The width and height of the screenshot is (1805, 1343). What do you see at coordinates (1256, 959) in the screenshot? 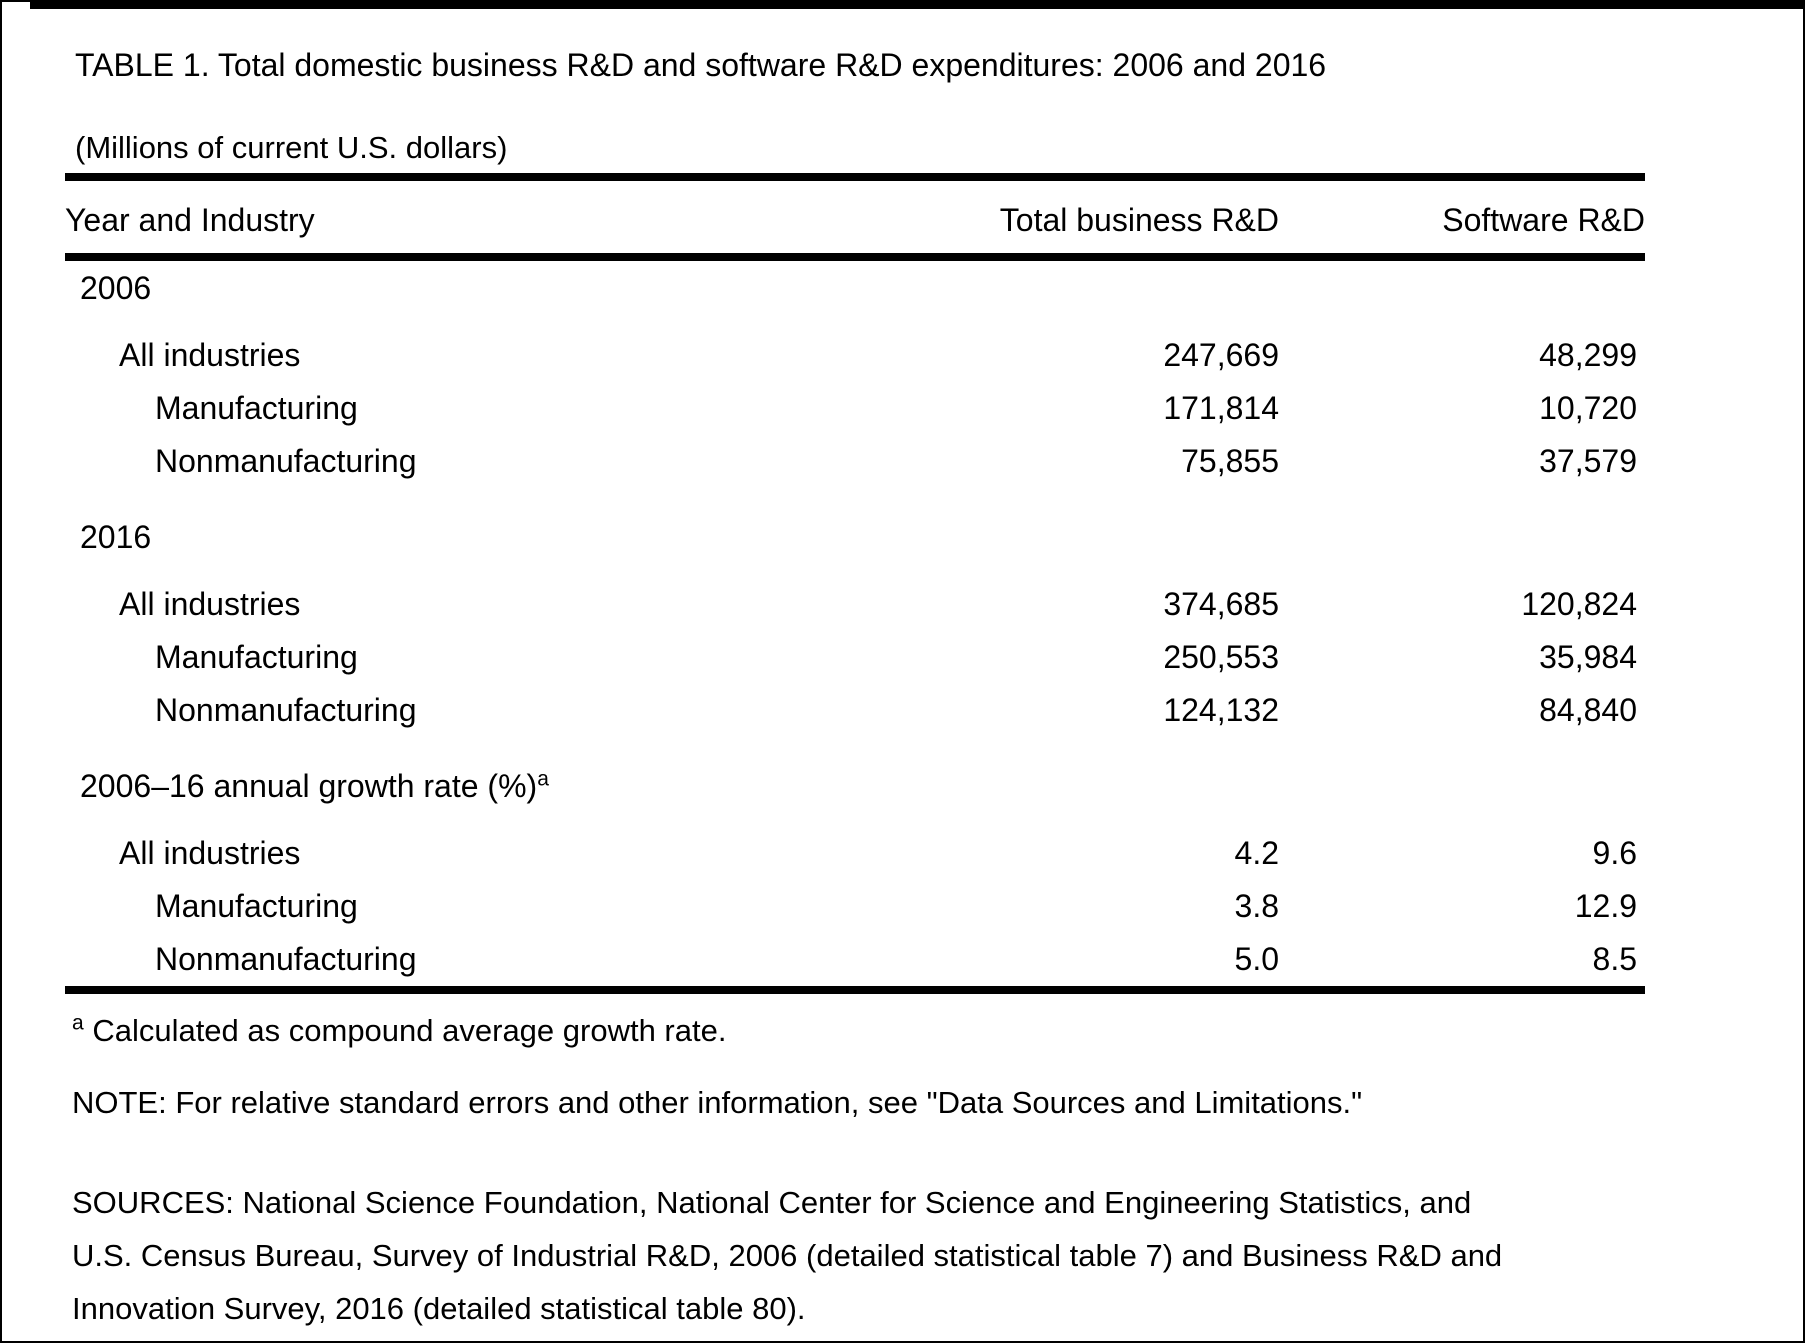
I see `total-business-rd-value: 5.0` at bounding box center [1256, 959].